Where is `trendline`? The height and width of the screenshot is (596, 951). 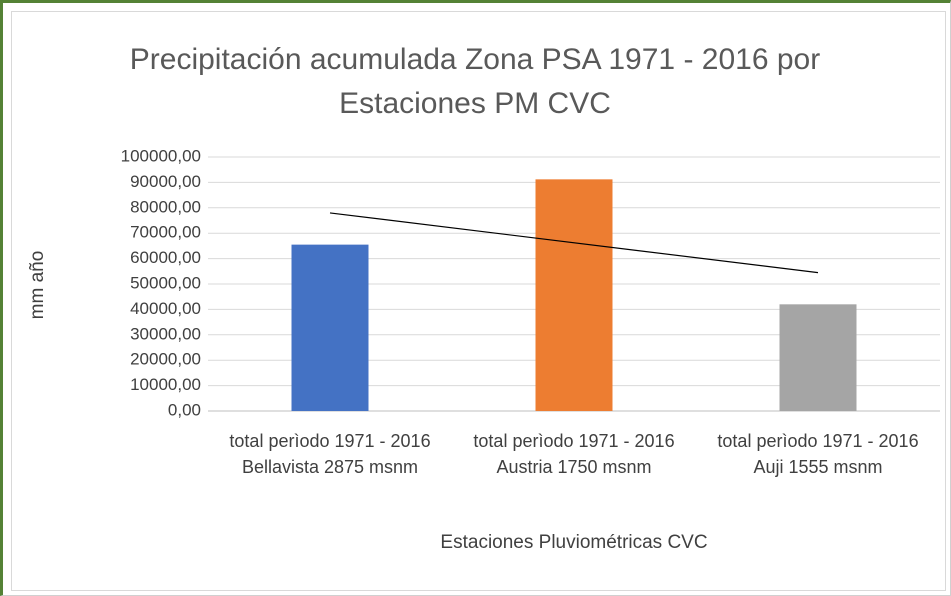
trendline is located at coordinates (574, 243).